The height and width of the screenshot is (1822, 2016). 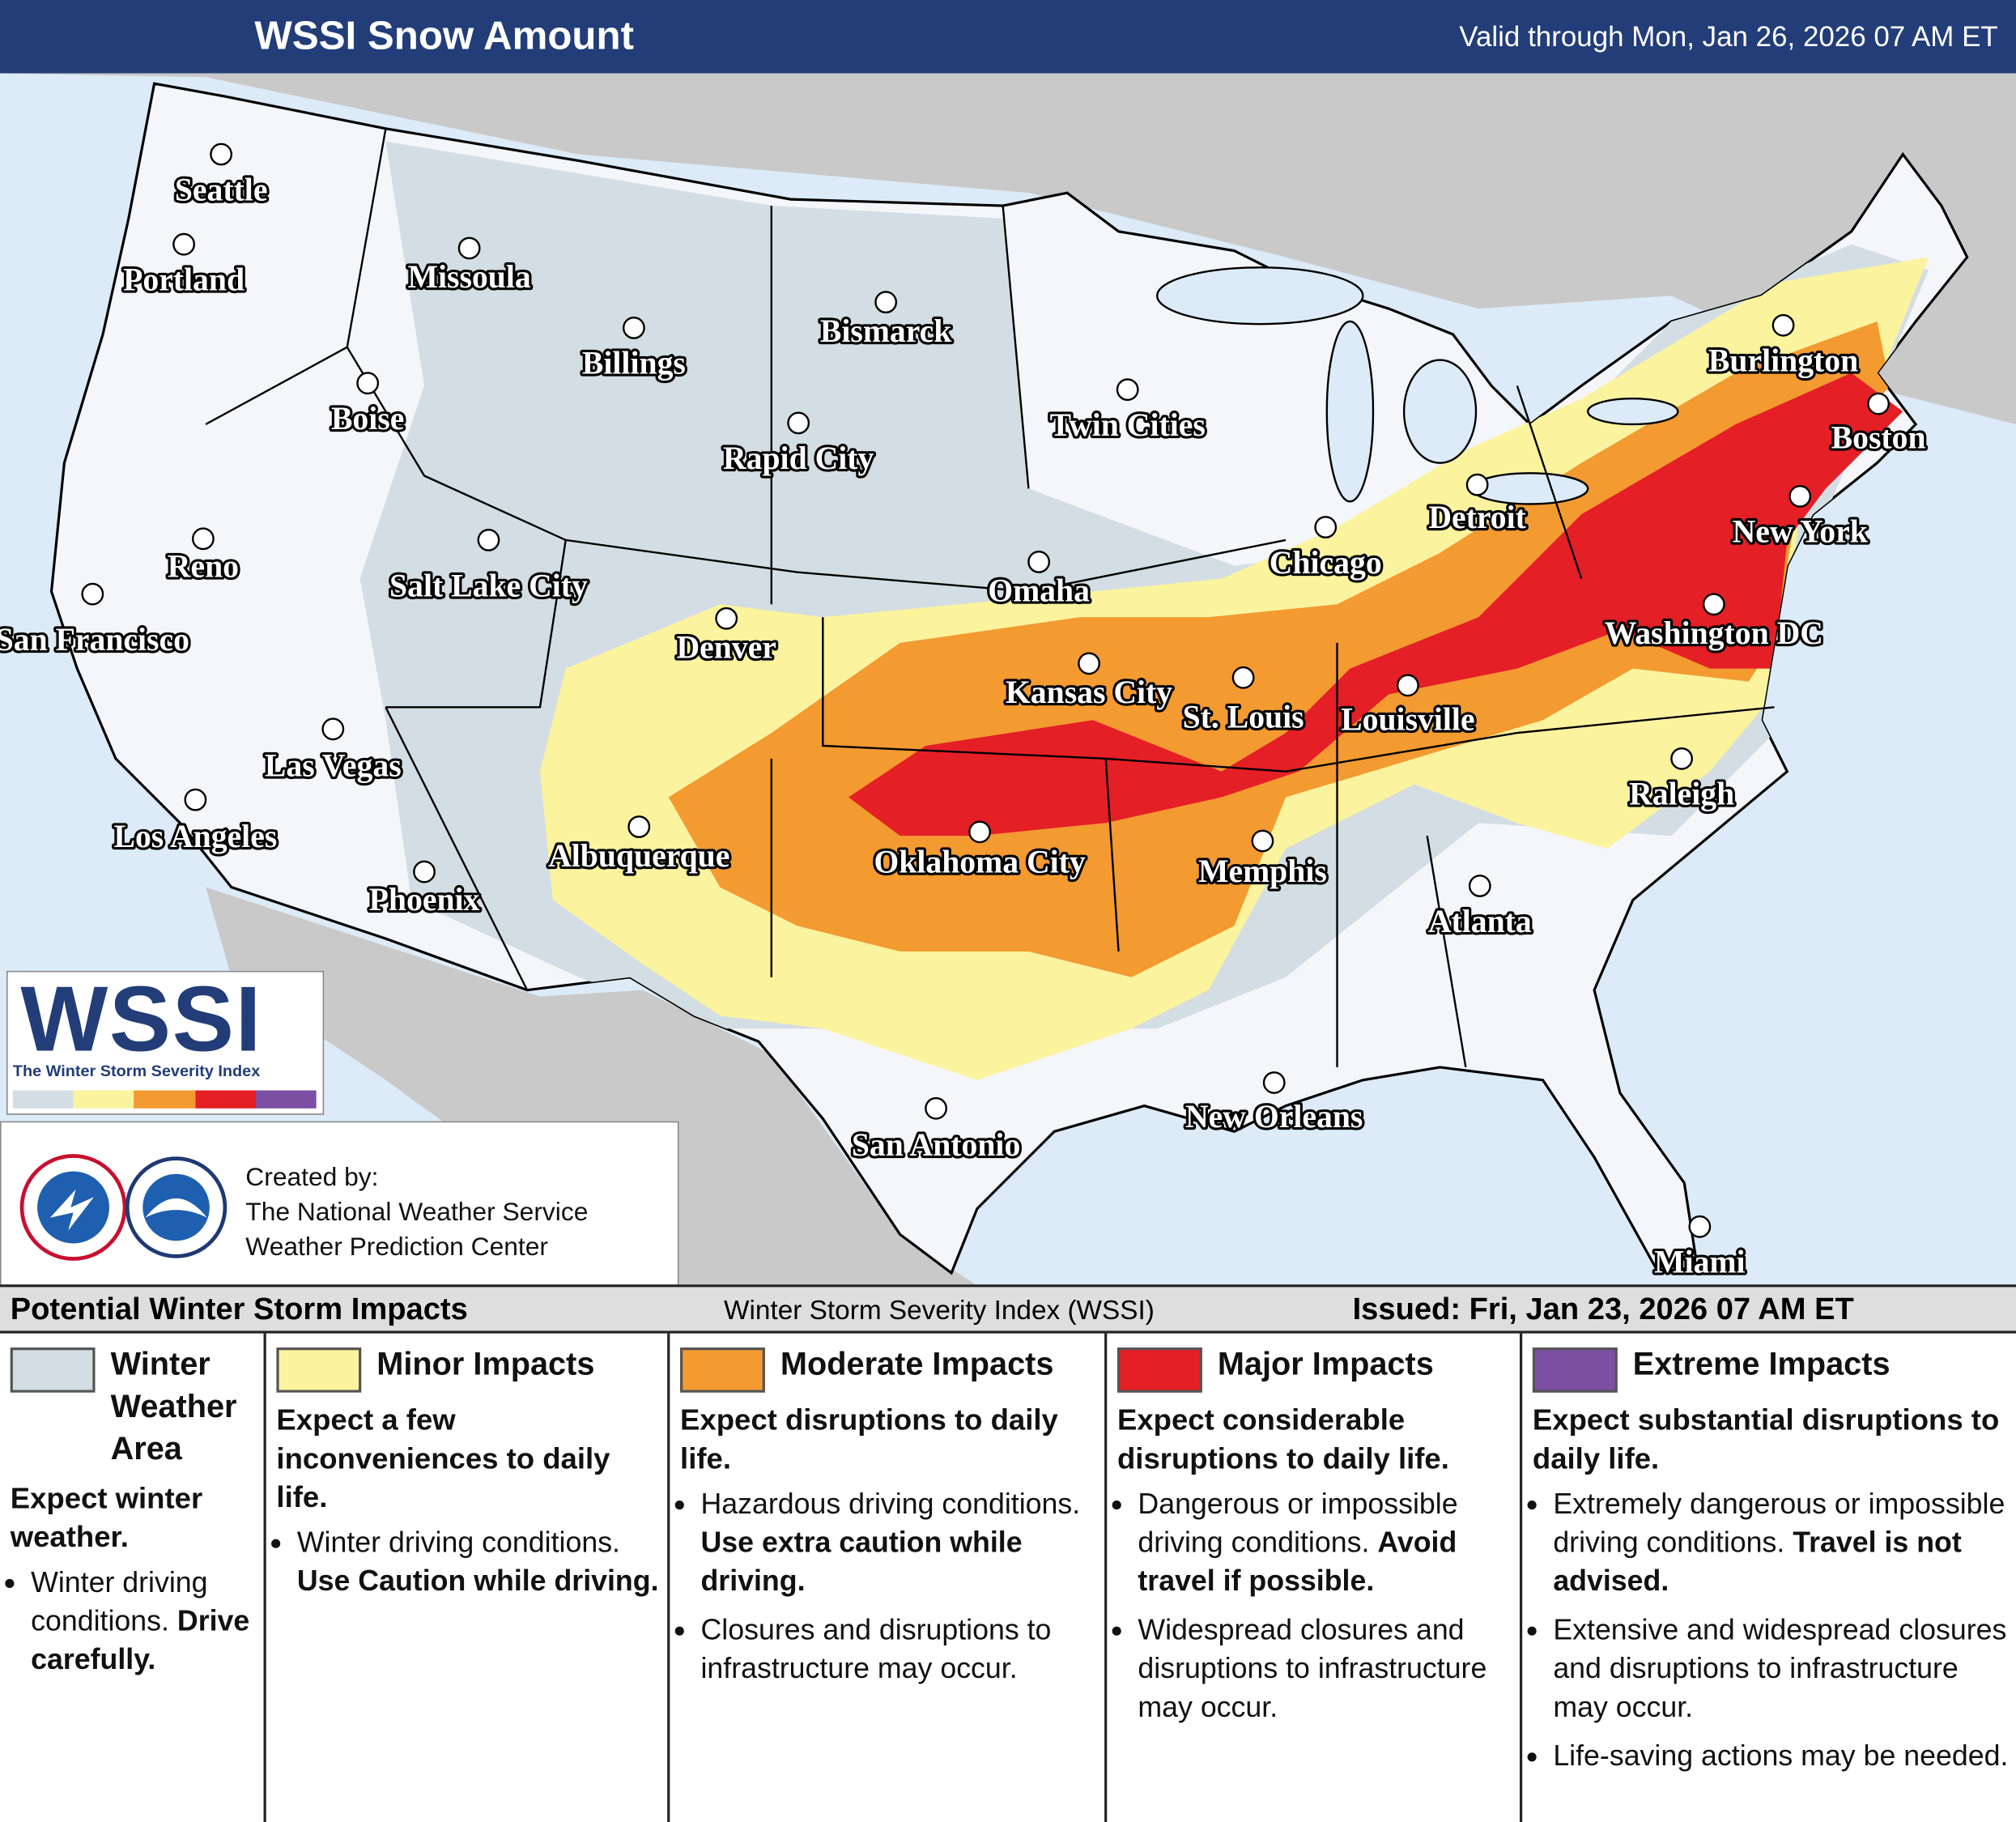 What do you see at coordinates (1407, 719) in the screenshot?
I see `city-label: Louisville` at bounding box center [1407, 719].